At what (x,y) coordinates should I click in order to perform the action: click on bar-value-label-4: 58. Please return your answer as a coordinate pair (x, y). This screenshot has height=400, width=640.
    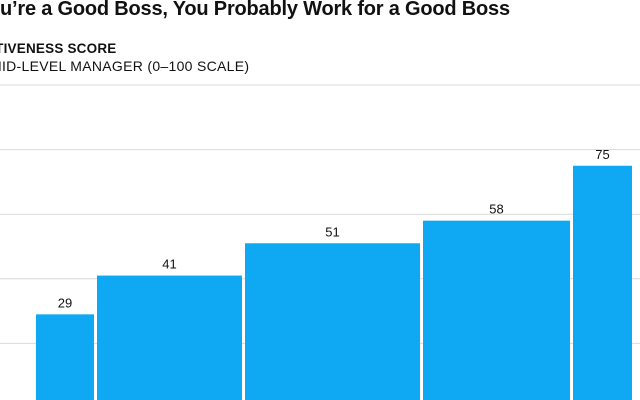
    Looking at the image, I should click on (496, 209).